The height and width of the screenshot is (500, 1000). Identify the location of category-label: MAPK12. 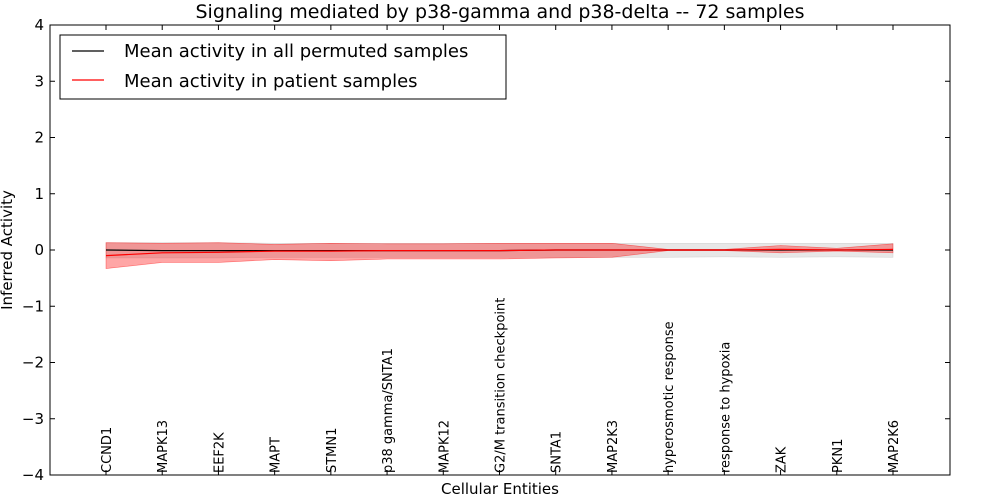
(444, 446).